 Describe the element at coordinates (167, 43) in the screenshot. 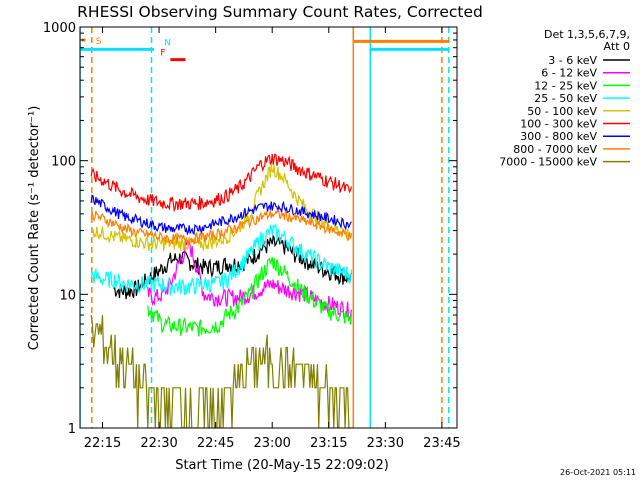

I see `flag-label-N: N` at that location.